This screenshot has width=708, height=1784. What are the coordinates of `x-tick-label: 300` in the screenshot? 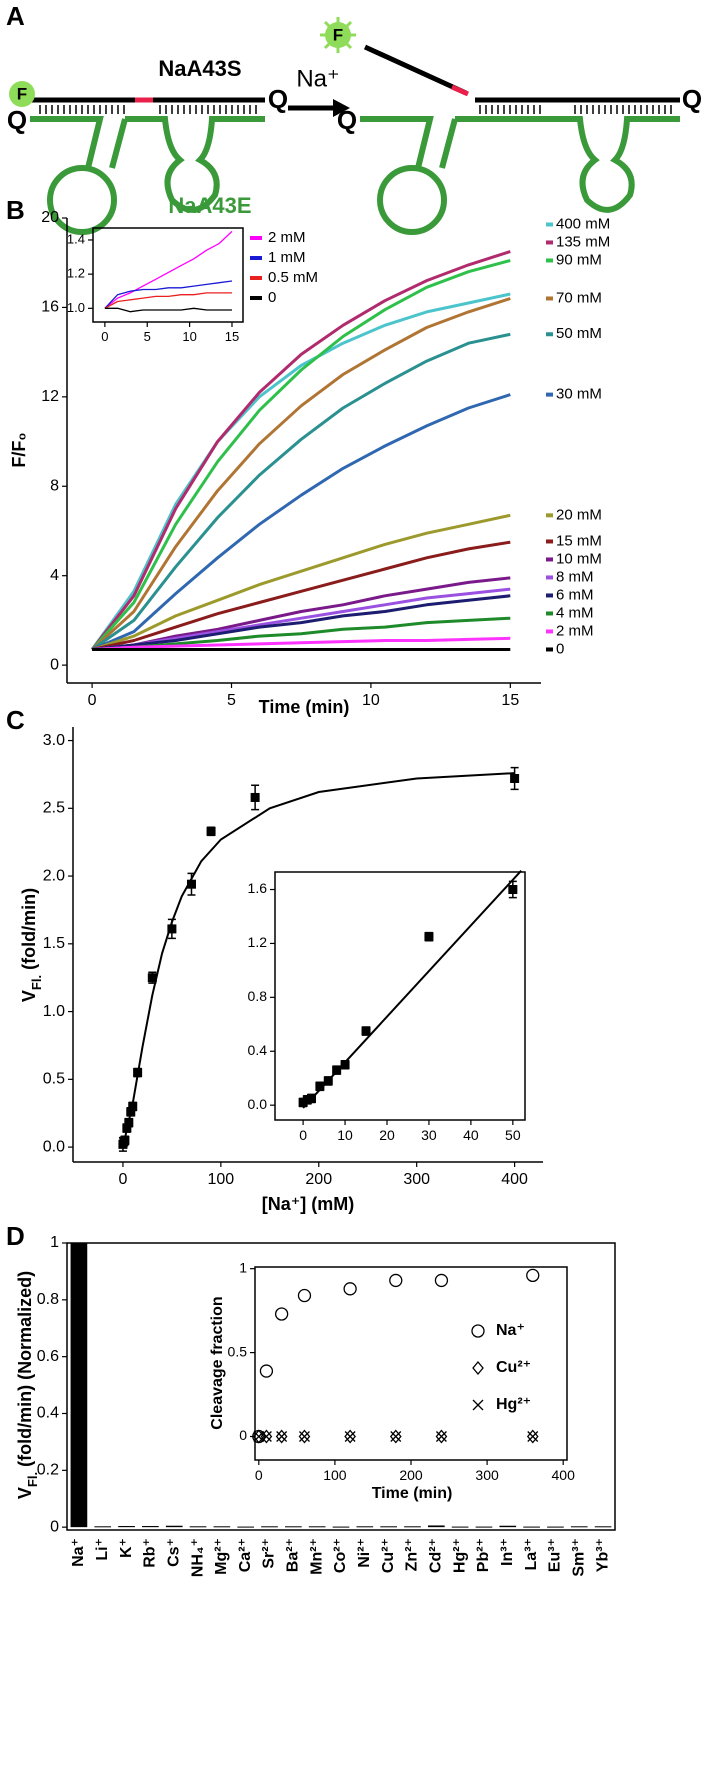 It's located at (416, 1179).